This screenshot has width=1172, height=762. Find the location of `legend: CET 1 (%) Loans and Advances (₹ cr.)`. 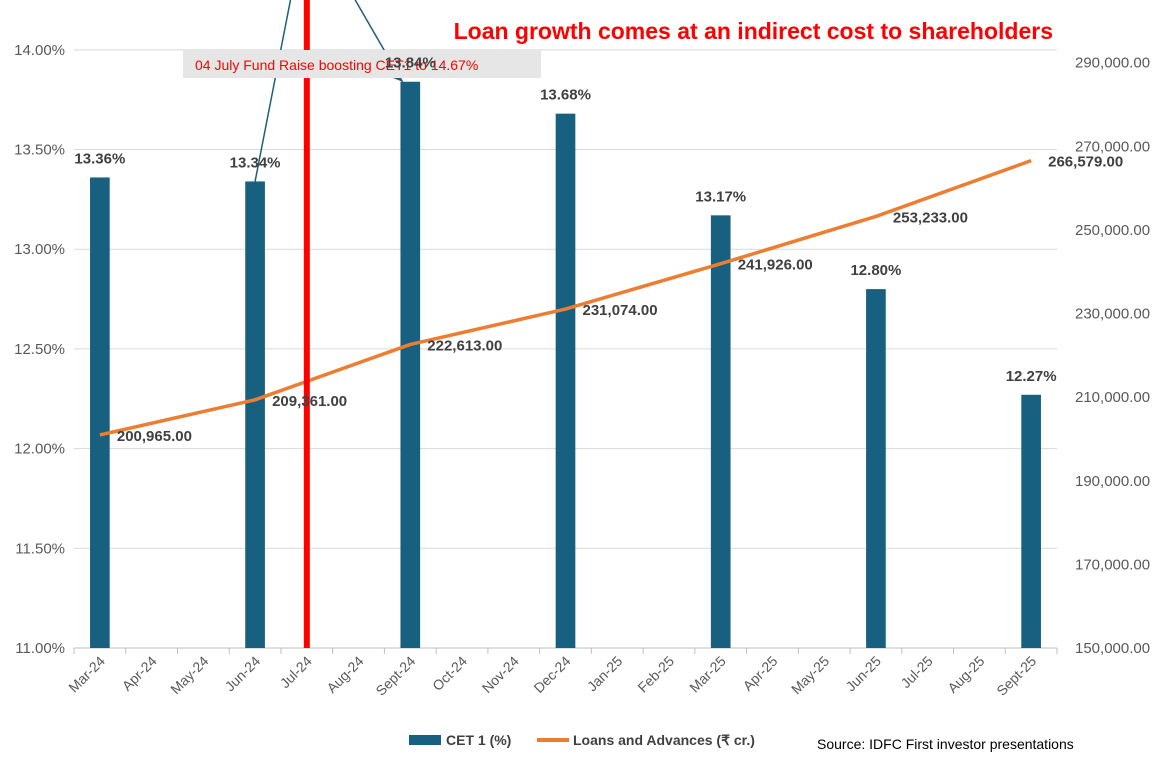

legend: CET 1 (%) Loans and Advances (₹ cr.) is located at coordinates (582, 740).